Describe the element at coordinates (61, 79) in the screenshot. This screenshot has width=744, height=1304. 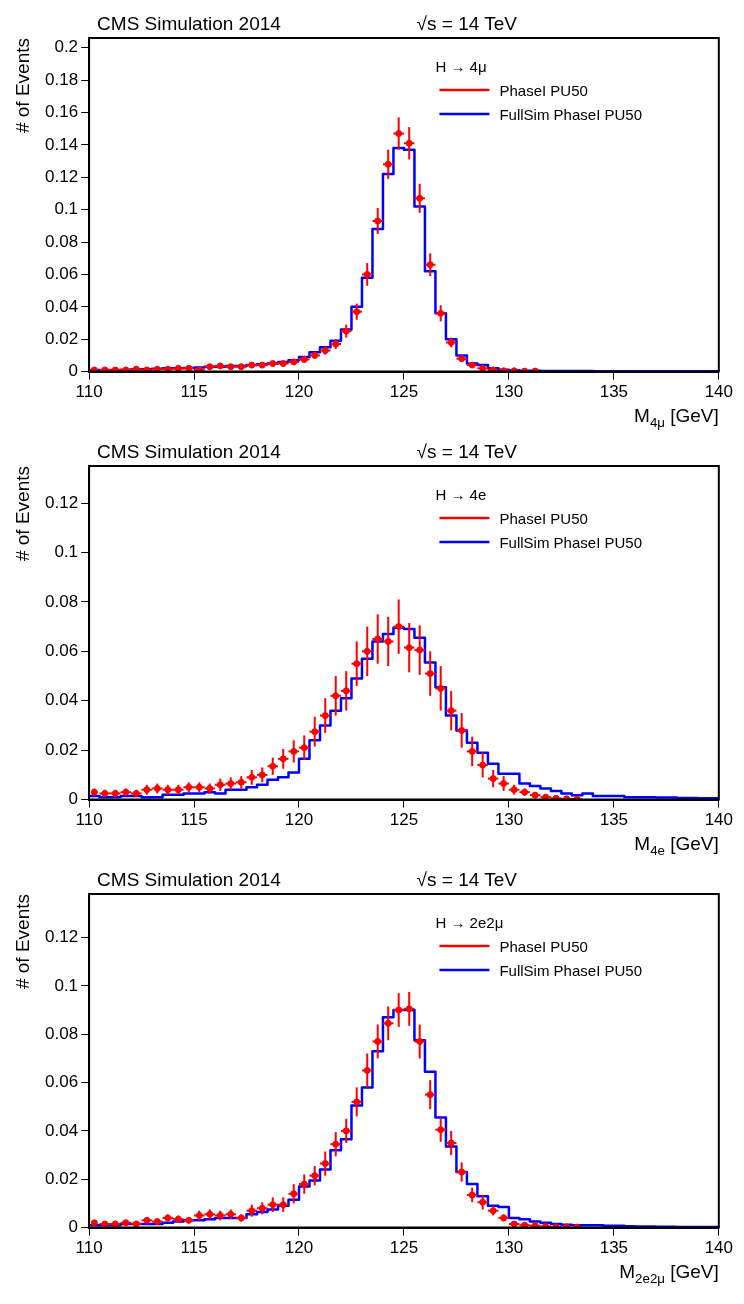
I see `y-tick-label: 0.18` at that location.